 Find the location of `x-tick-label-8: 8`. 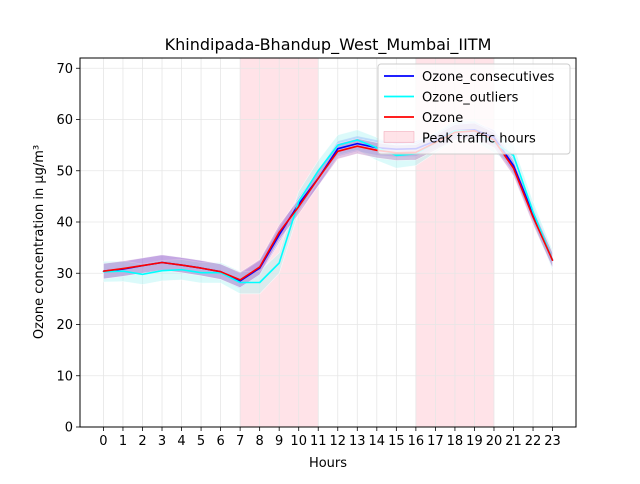

x-tick-label-8: 8 is located at coordinates (260, 441).